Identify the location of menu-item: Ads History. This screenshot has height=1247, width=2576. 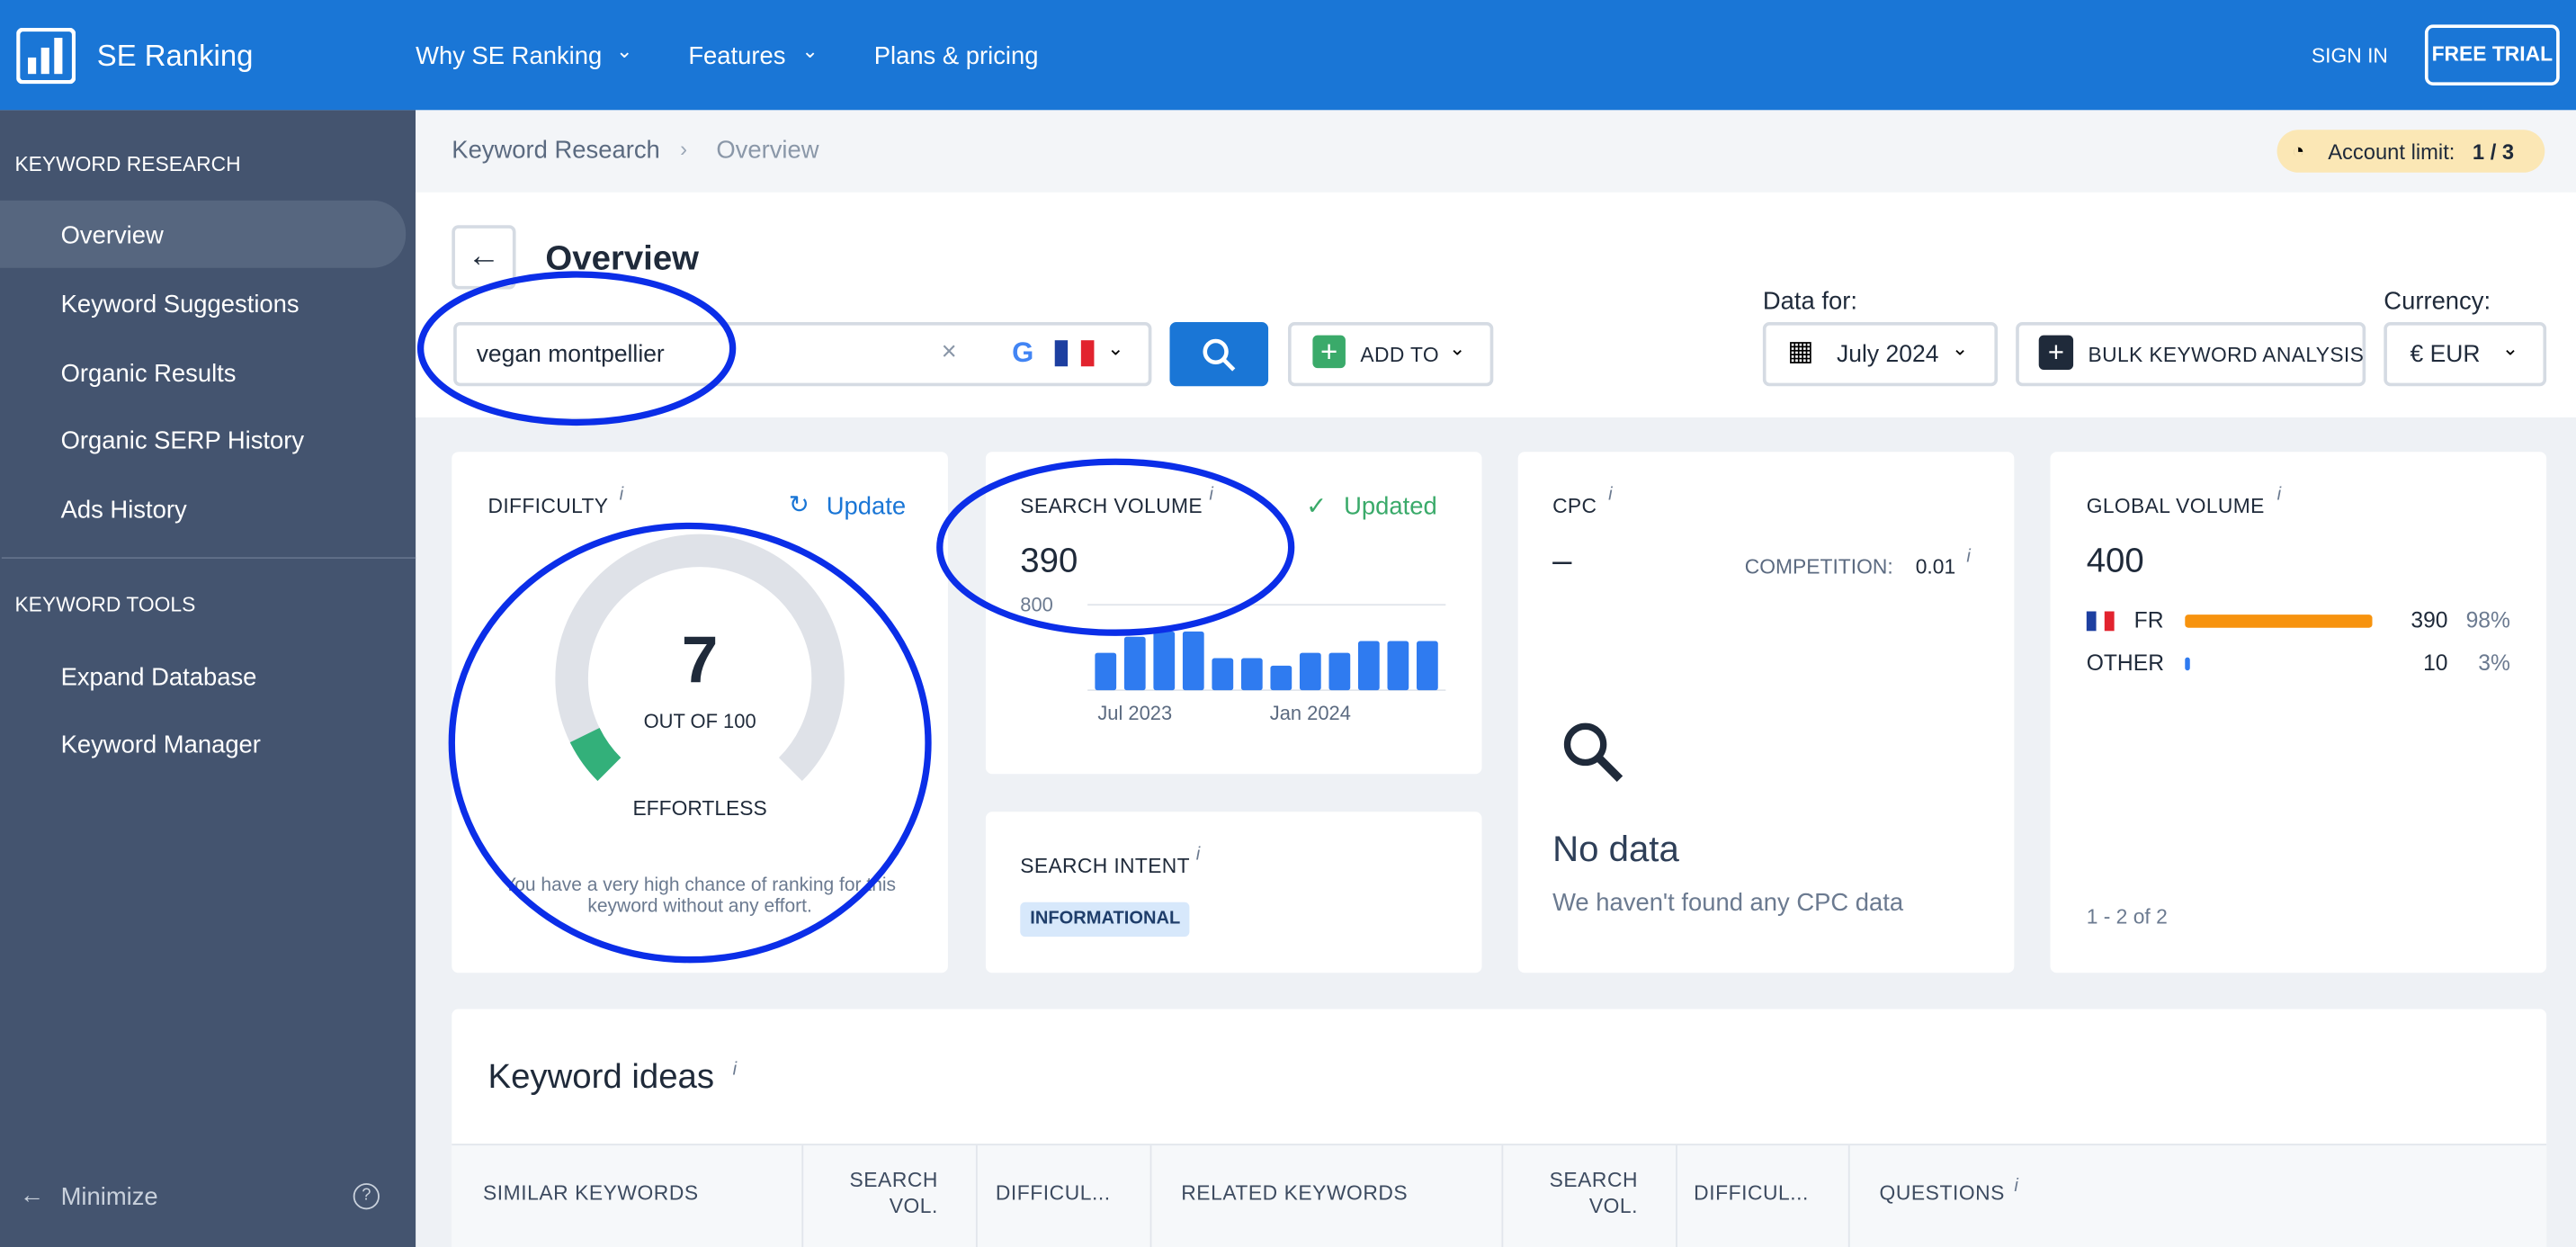
(123, 510).